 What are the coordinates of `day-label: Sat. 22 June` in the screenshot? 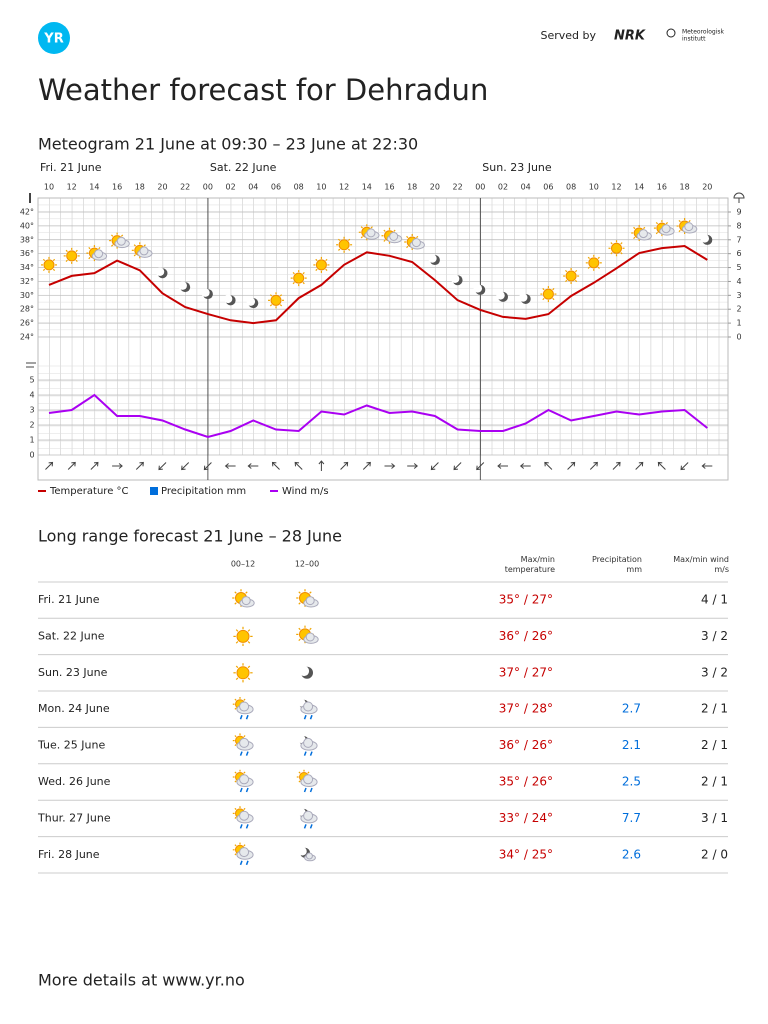 It's located at (243, 167).